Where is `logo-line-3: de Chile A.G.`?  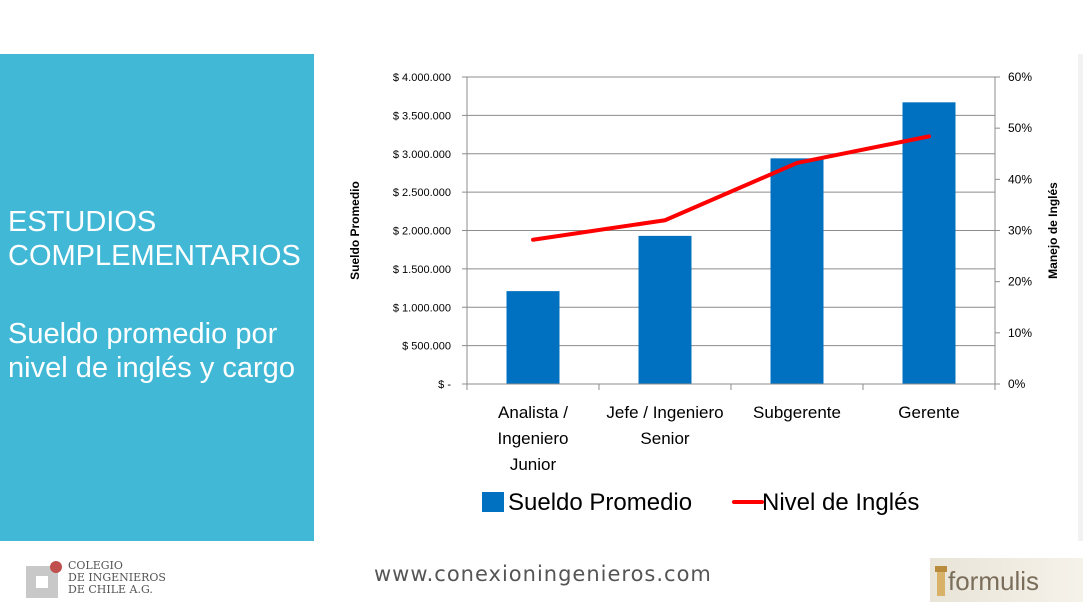 logo-line-3: de Chile A.G. is located at coordinates (110, 589).